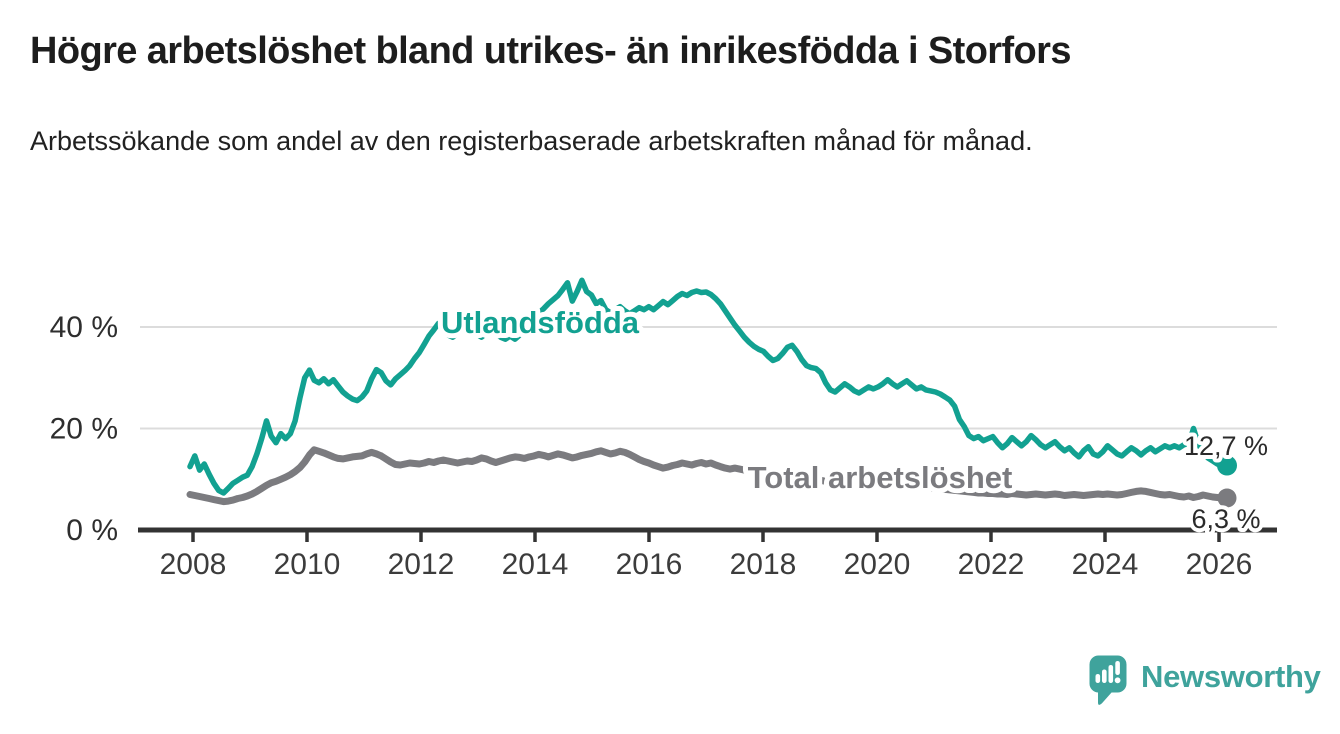 The height and width of the screenshot is (734, 1340). Describe the element at coordinates (991, 564) in the screenshot. I see `x-tick-label: 2022` at that location.